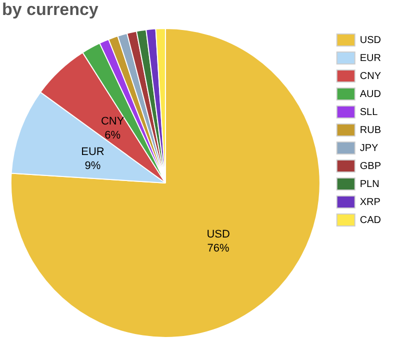 This screenshot has height=339, width=395. What do you see at coordinates (371, 76) in the screenshot?
I see `legend-label: CNY` at bounding box center [371, 76].